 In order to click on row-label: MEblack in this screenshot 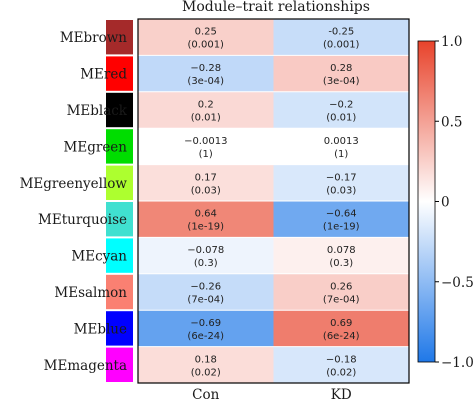, I will do `click(97, 111)`.